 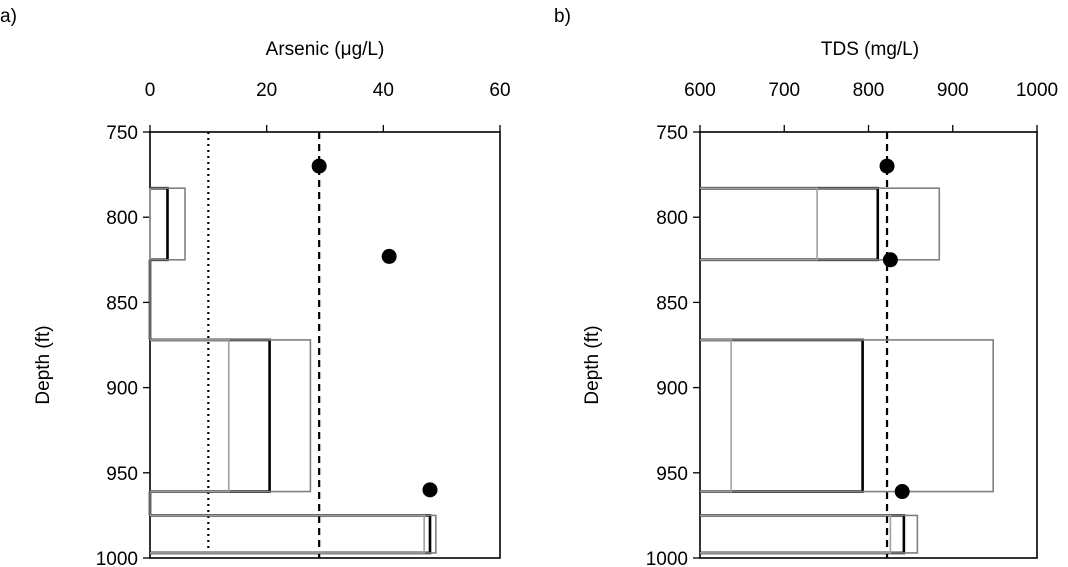 I want to click on panel-b-x-tick-label: 700, so click(x=784, y=90).